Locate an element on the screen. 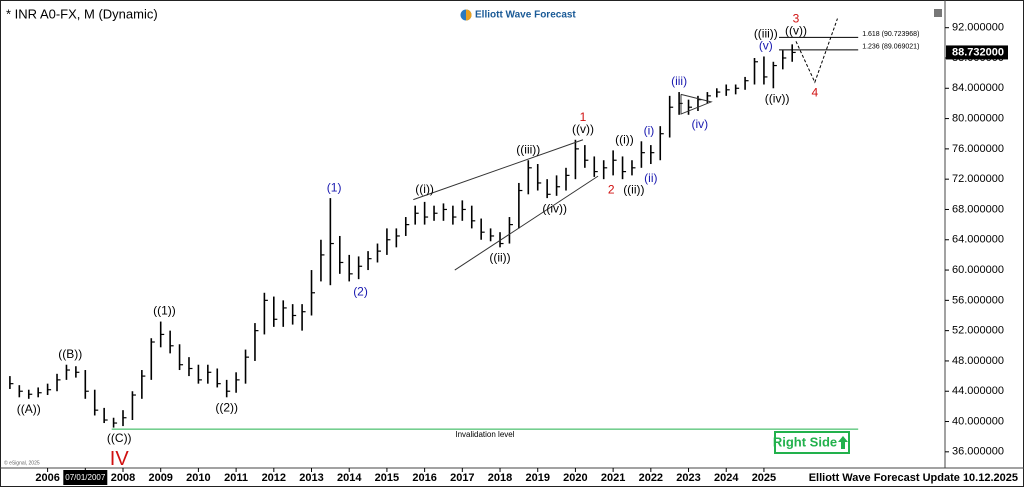  chart-title: * INR A0-FX, M (Dynamic) is located at coordinates (82, 13).